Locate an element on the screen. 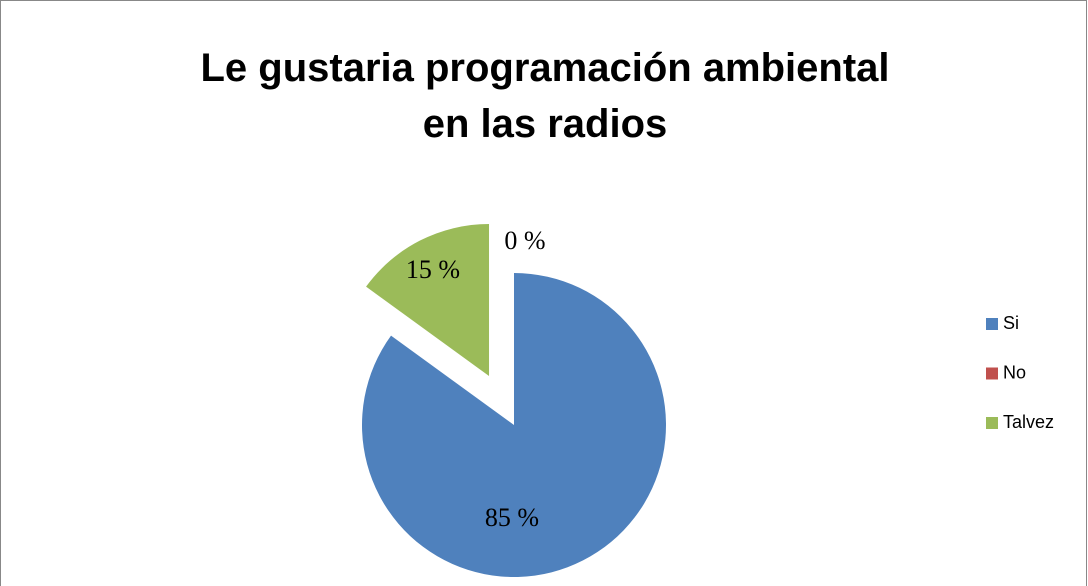 This screenshot has height=586, width=1088. data-label: 15 % is located at coordinates (433, 269).